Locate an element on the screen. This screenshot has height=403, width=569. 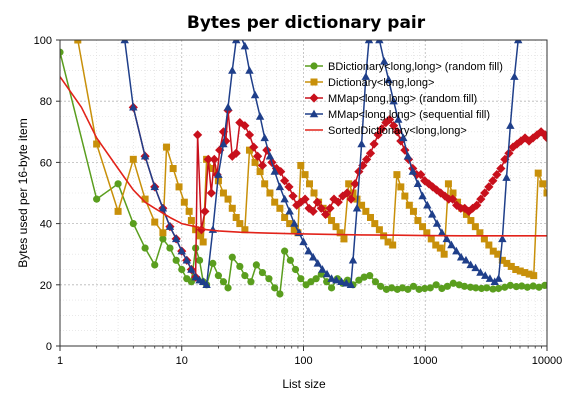
x-tick-label: 100 is located at coordinates (303, 361).